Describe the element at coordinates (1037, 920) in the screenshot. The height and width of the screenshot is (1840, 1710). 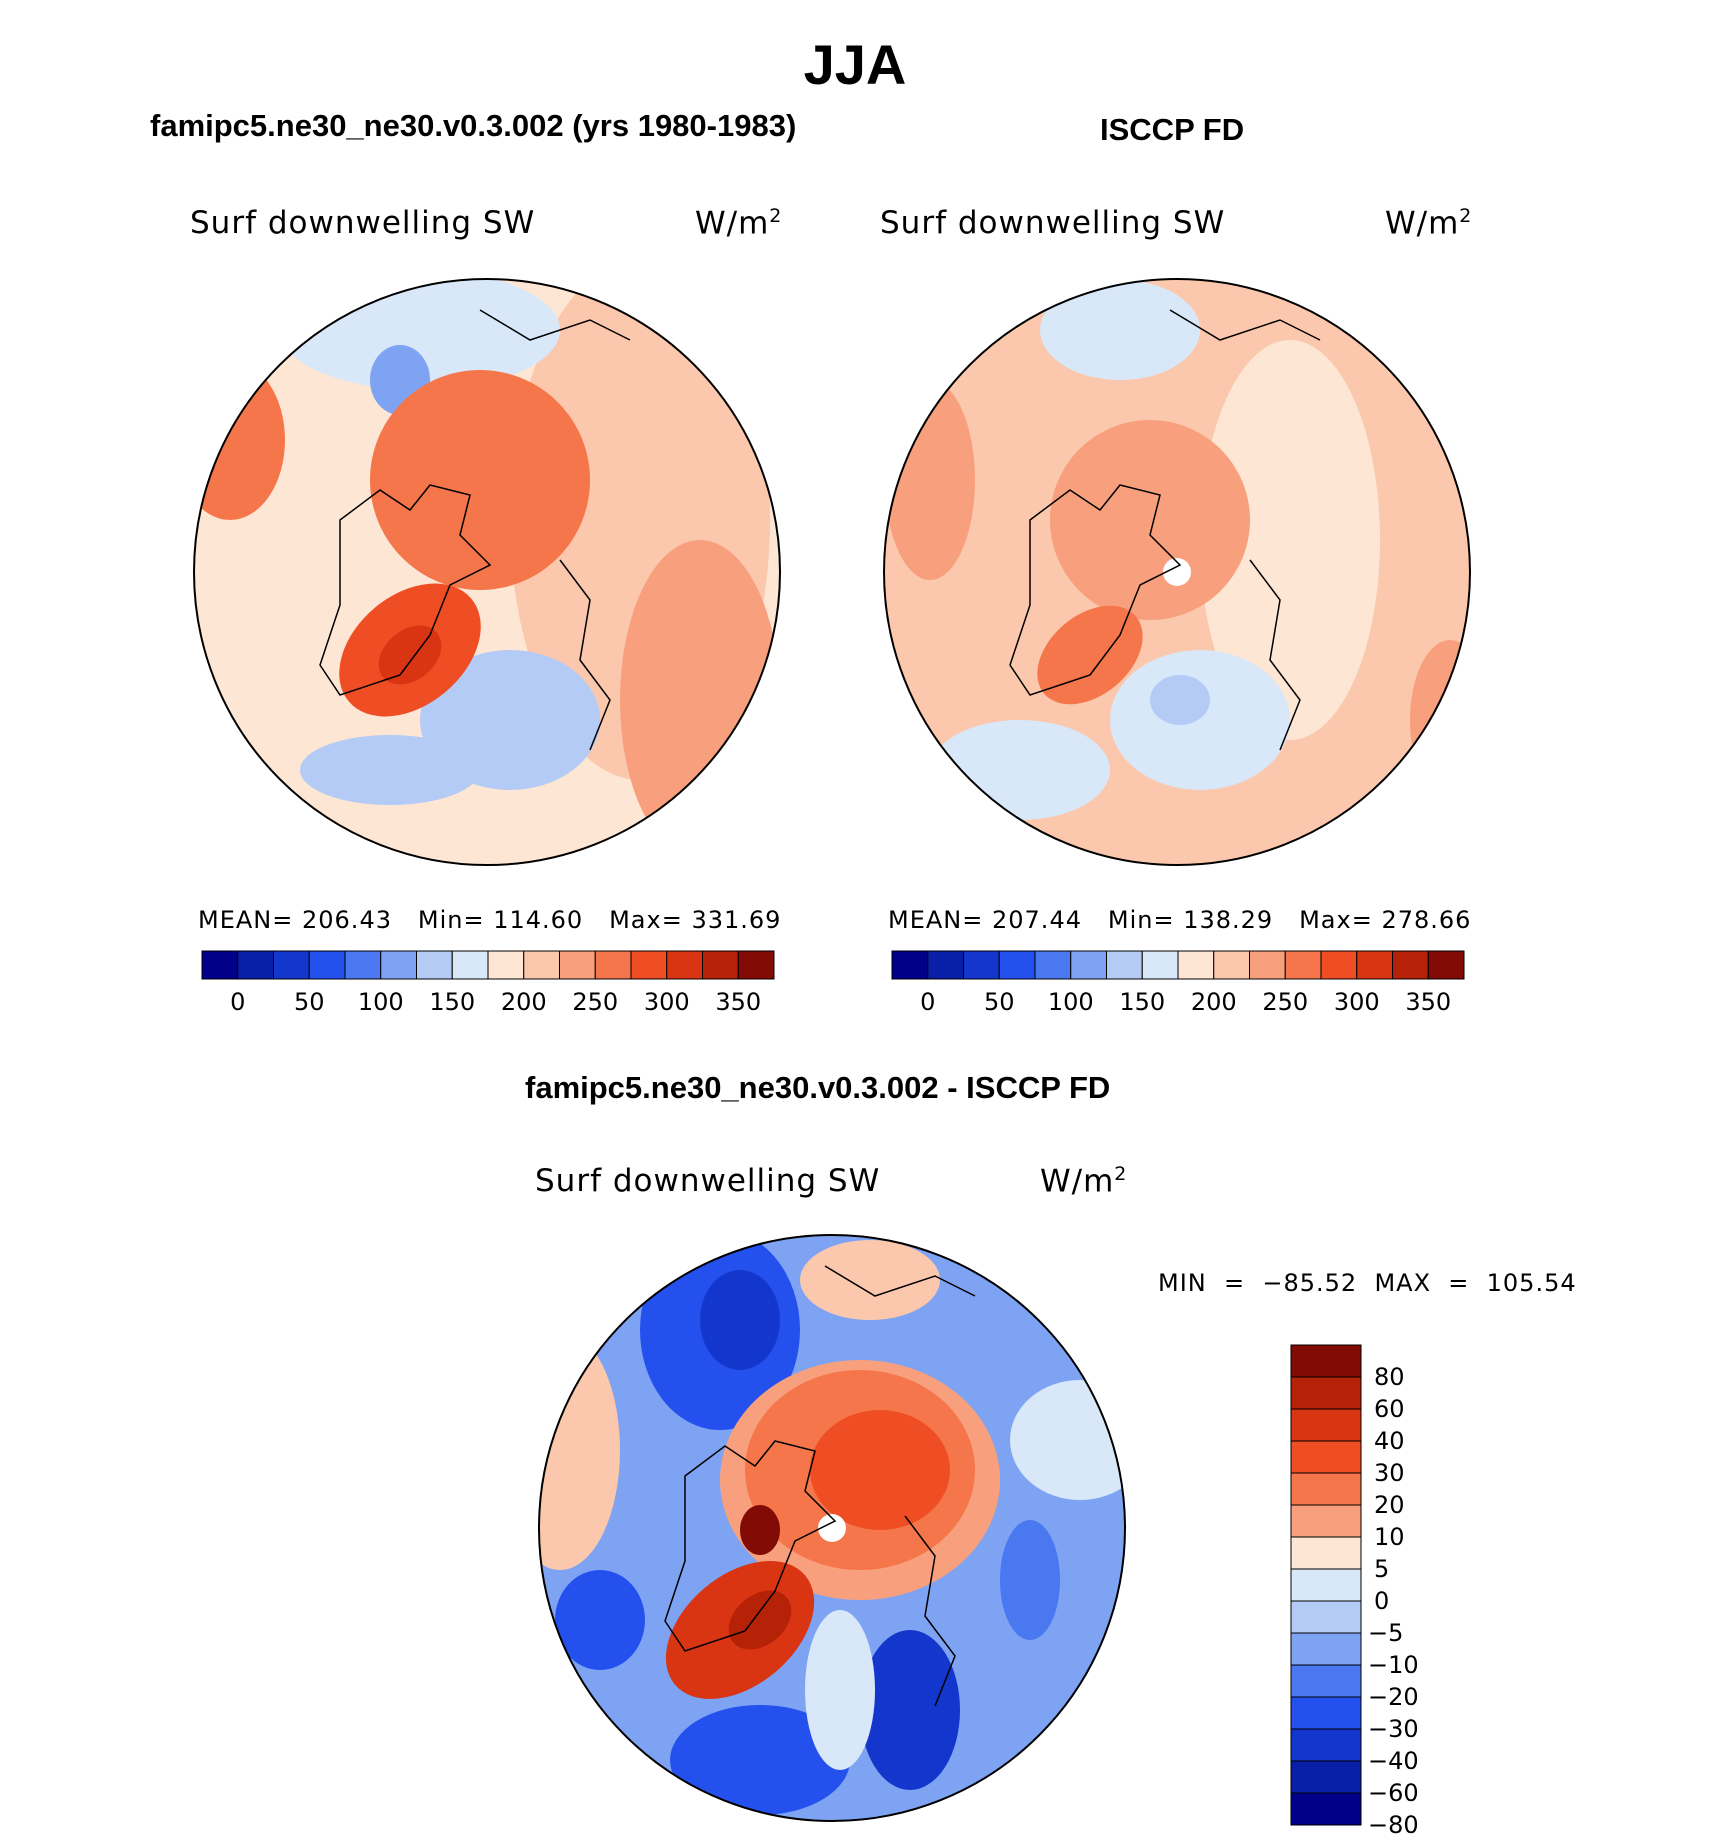
I see `panel2-mean-value: 207.44` at that location.